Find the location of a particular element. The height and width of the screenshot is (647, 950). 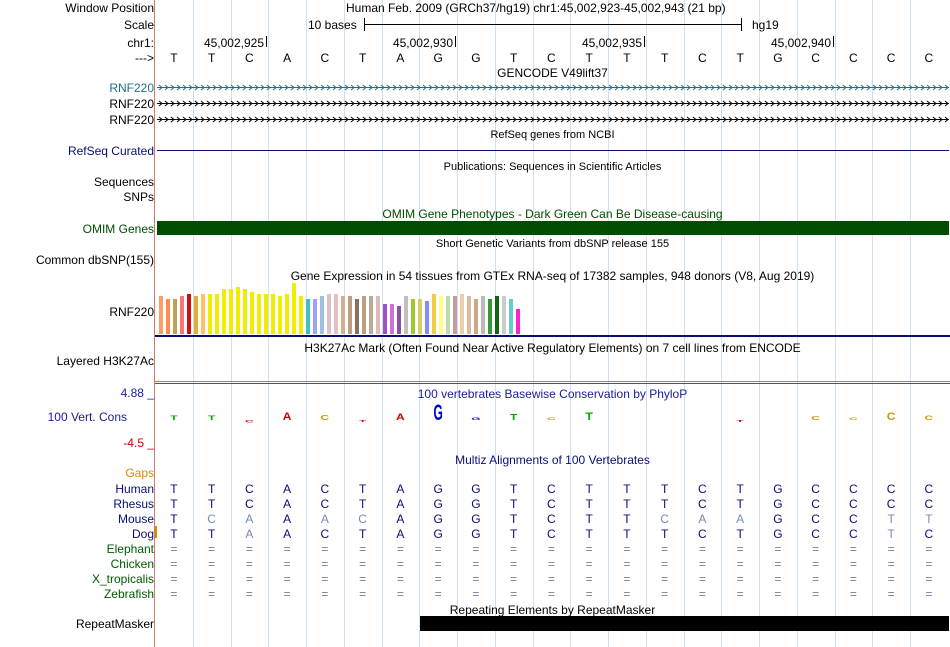

omim-label: OMIM Genes is located at coordinates (118, 229).